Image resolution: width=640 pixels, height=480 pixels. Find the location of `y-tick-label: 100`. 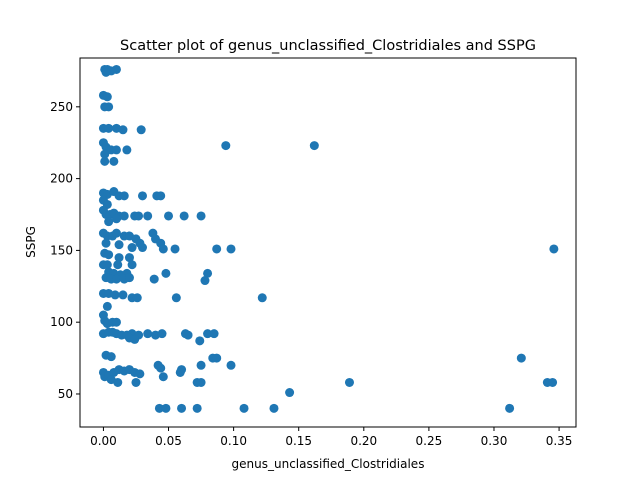

y-tick-label: 100 is located at coordinates (61, 322).